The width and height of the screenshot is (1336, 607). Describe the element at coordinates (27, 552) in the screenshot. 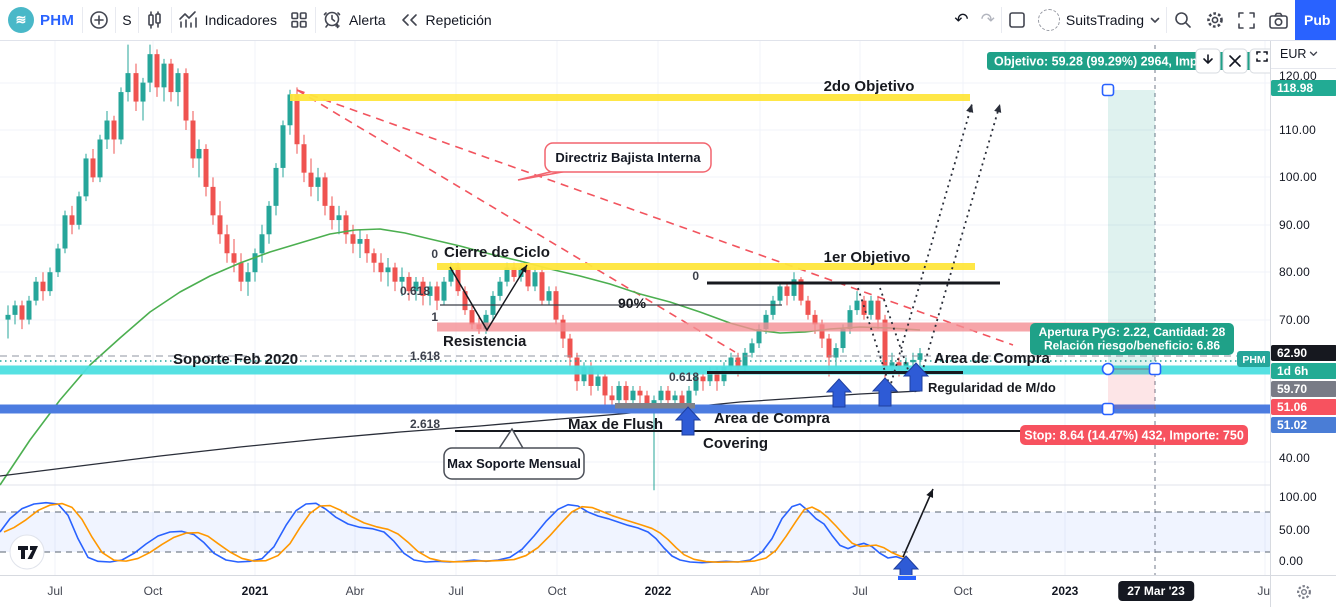

I see `tradingview-logo` at that location.